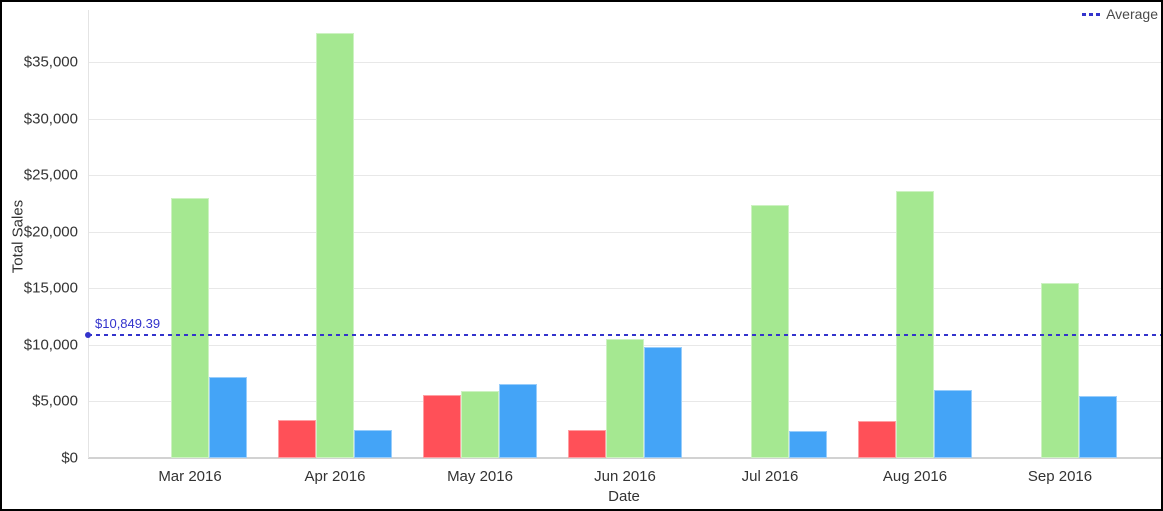 The image size is (1163, 511). Describe the element at coordinates (1060, 476) in the screenshot. I see `x-tick-label-sep-2016: Sep 2016` at that location.